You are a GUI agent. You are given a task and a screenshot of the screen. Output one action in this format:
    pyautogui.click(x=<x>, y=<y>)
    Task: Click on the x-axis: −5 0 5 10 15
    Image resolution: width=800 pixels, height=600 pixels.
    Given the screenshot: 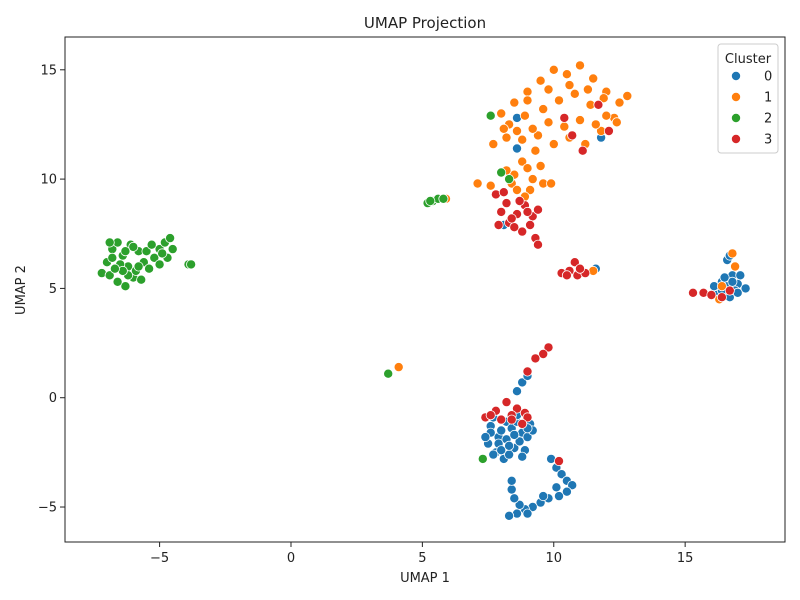 What is the action you would take?
    pyautogui.click(x=421, y=554)
    